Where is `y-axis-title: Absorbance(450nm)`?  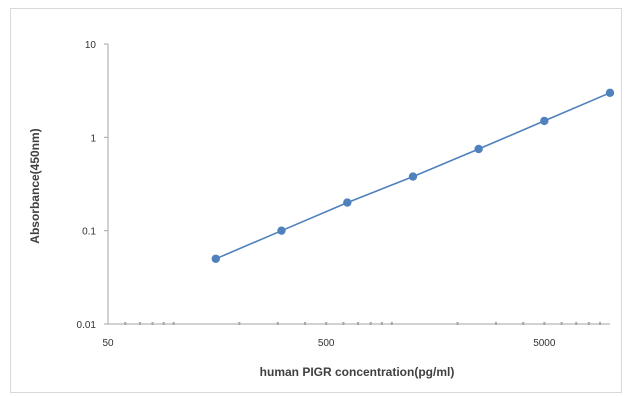
y-axis-title: Absorbance(450nm) is located at coordinates (35, 185).